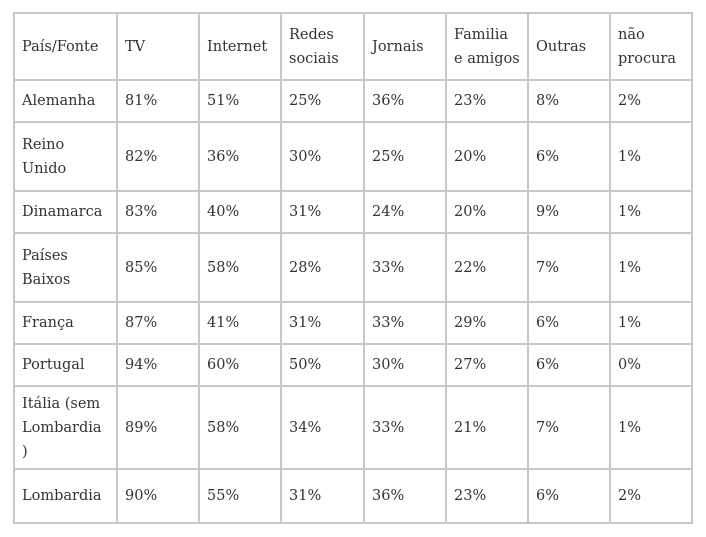 The width and height of the screenshot is (706, 537). I want to click on percent-cell: 83%, so click(158, 212).